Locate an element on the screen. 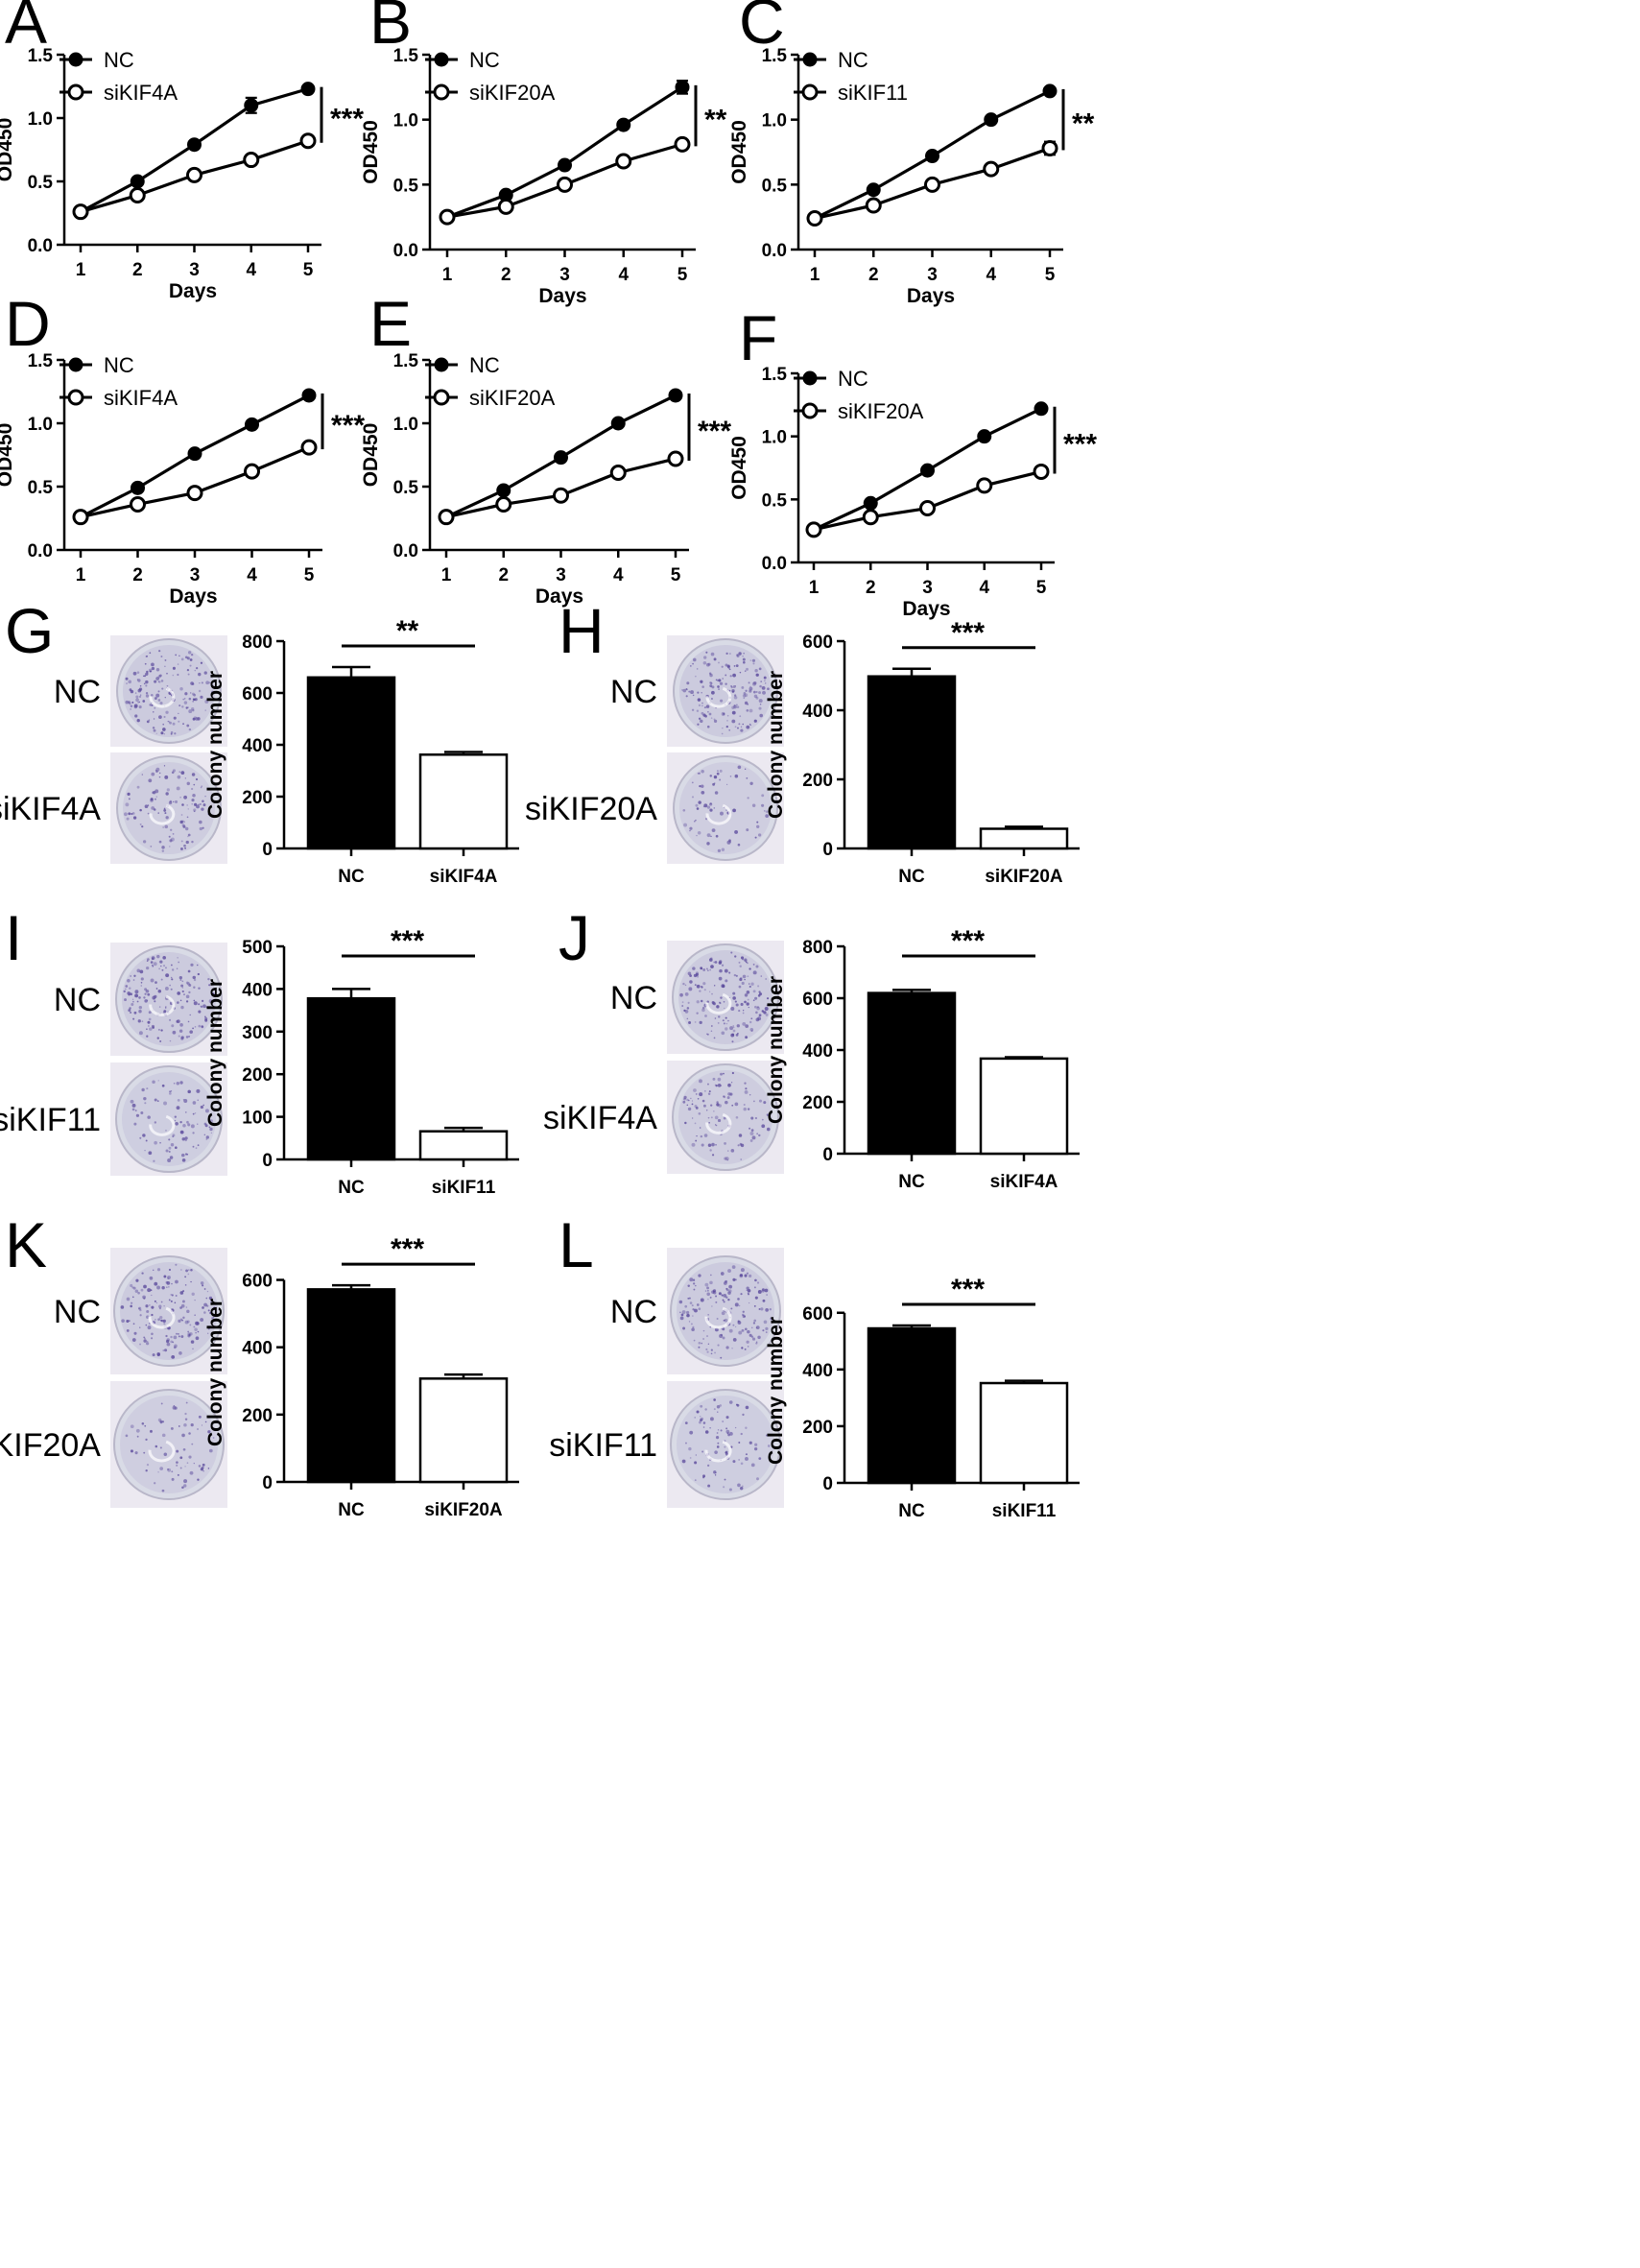  data-point-siKIF20A is located at coordinates (561, 495).